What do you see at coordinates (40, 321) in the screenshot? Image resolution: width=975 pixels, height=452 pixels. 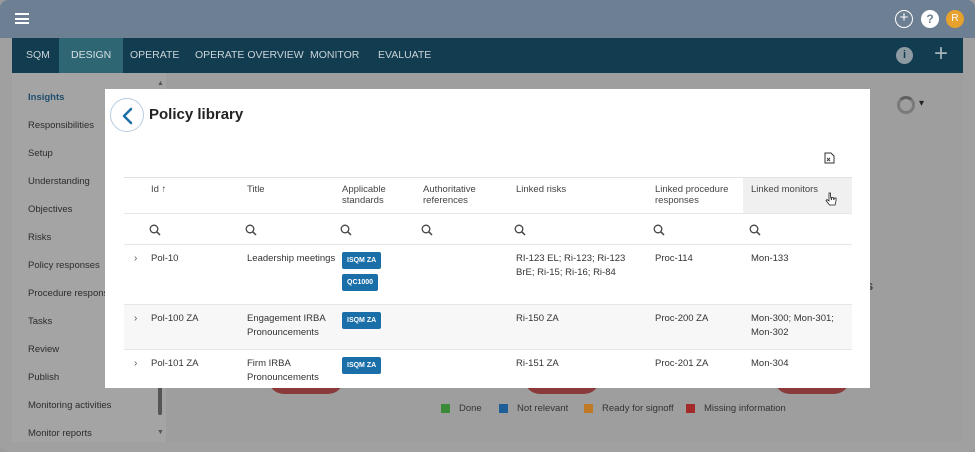 I see `sidebar-item-tasks: Tasks` at bounding box center [40, 321].